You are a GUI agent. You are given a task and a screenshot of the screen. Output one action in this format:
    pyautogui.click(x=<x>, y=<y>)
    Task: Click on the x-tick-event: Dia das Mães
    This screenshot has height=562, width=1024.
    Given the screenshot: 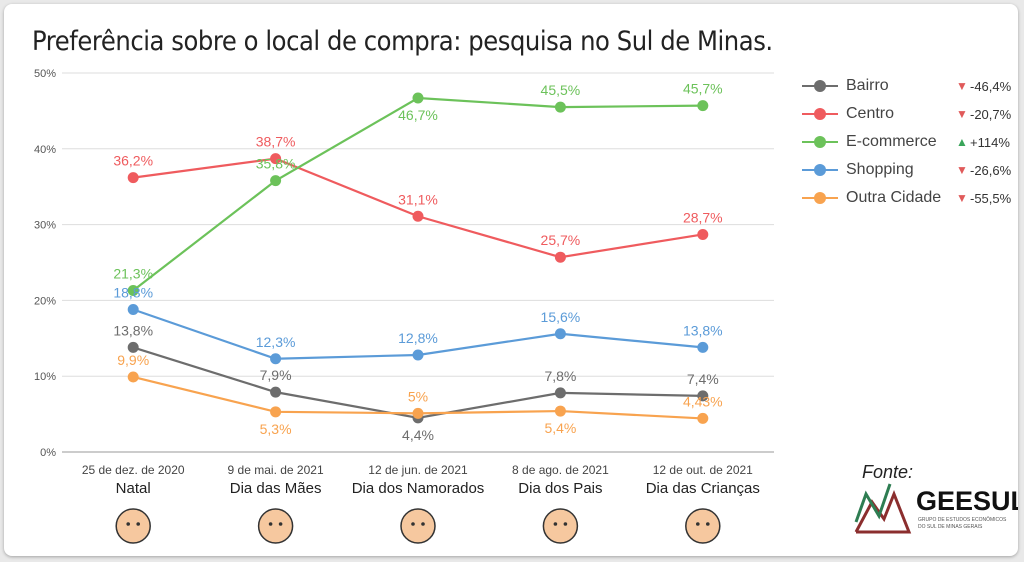 What is the action you would take?
    pyautogui.click(x=276, y=488)
    